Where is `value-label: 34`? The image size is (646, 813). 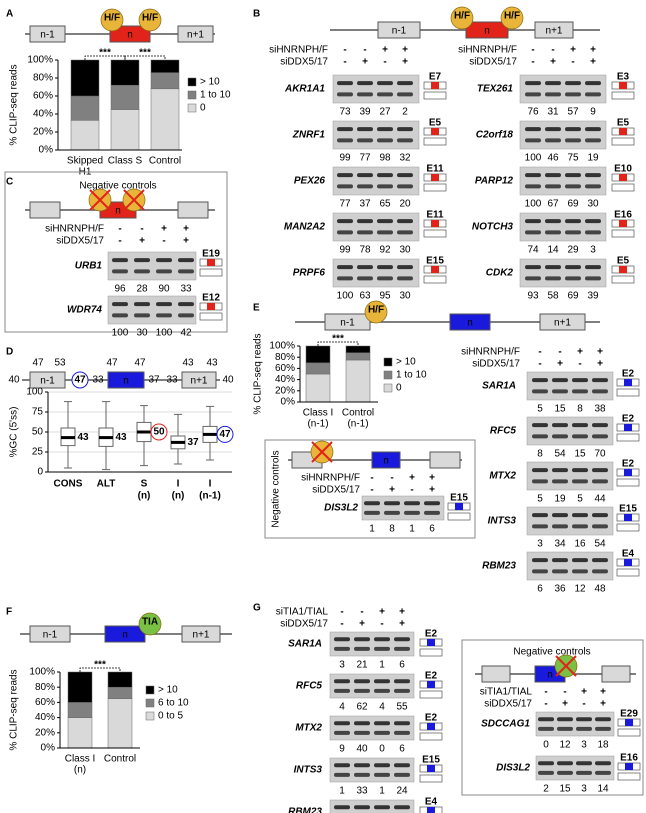 value-label: 34 is located at coordinates (560, 544).